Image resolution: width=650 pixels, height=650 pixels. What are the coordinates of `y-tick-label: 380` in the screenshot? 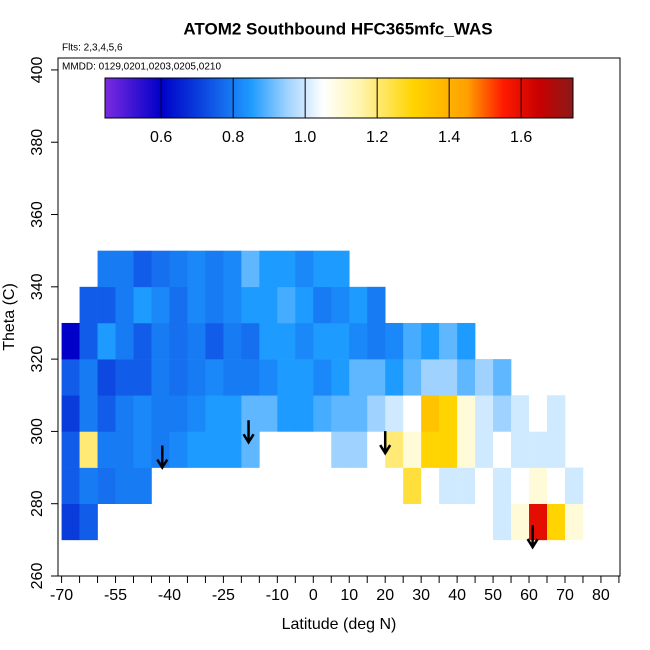 It's located at (37, 142).